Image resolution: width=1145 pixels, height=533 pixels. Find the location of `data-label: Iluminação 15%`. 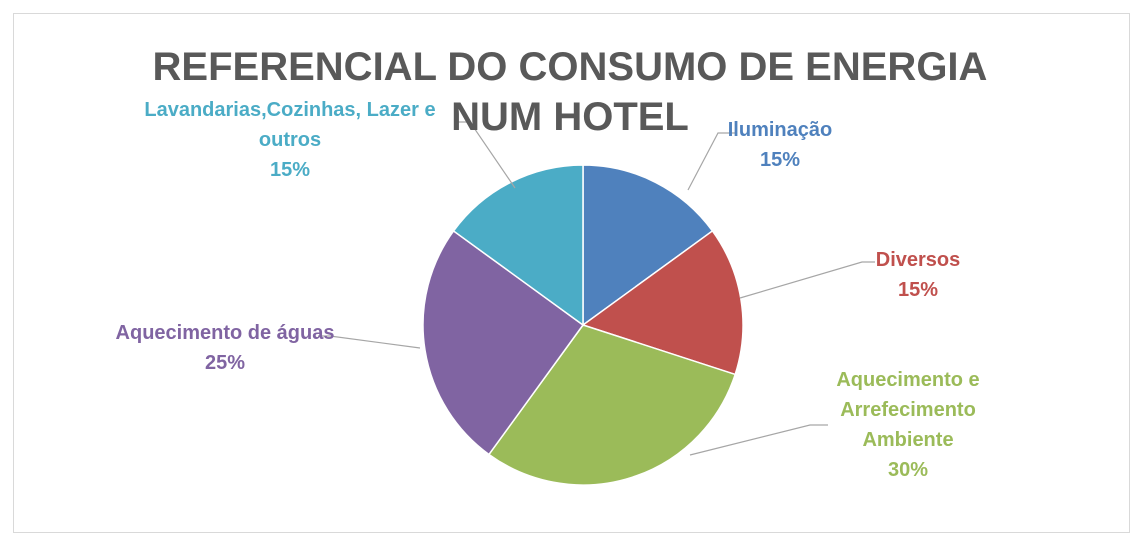

data-label: Iluminação 15% is located at coordinates (780, 145).